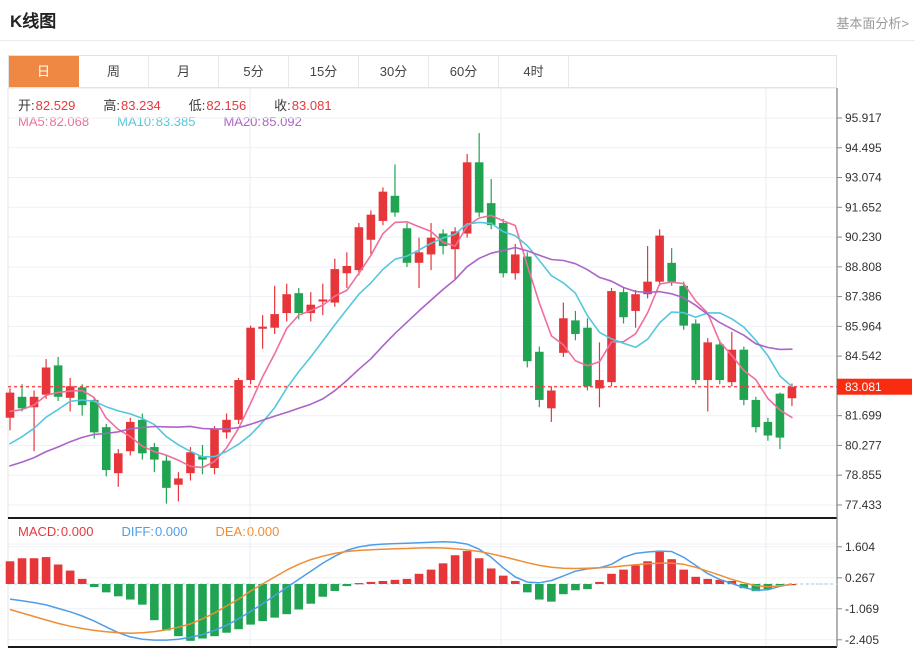 The image size is (915, 654). What do you see at coordinates (56, 531) in the screenshot?
I see `legend-item: MACD:0.000` at bounding box center [56, 531].